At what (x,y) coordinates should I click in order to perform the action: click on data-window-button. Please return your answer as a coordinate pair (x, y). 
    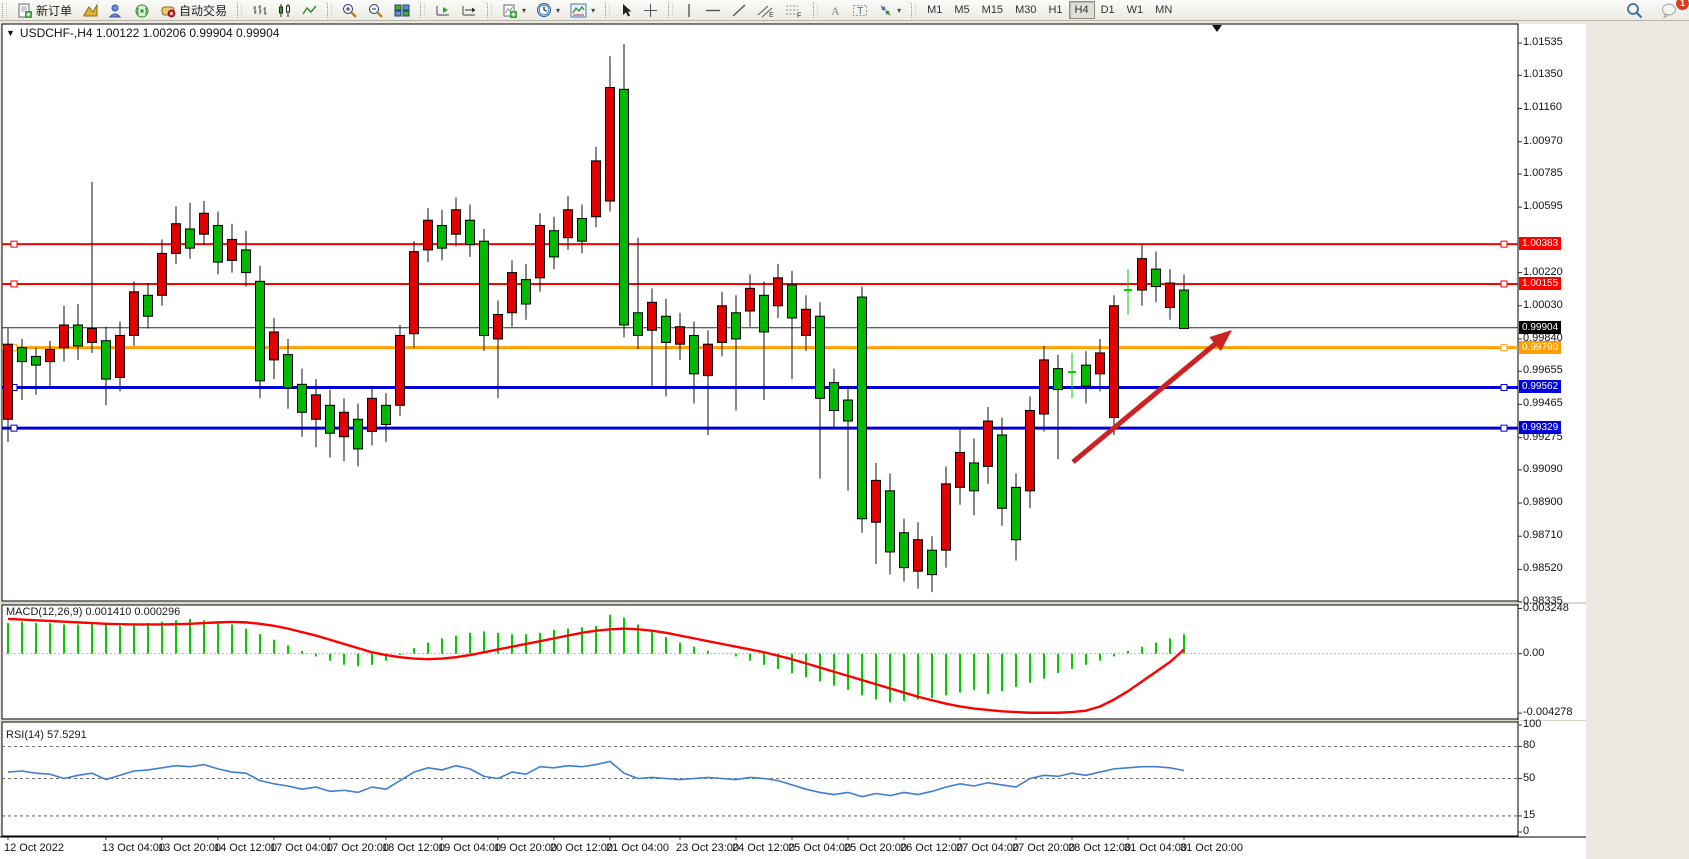
    Looking at the image, I should click on (142, 10).